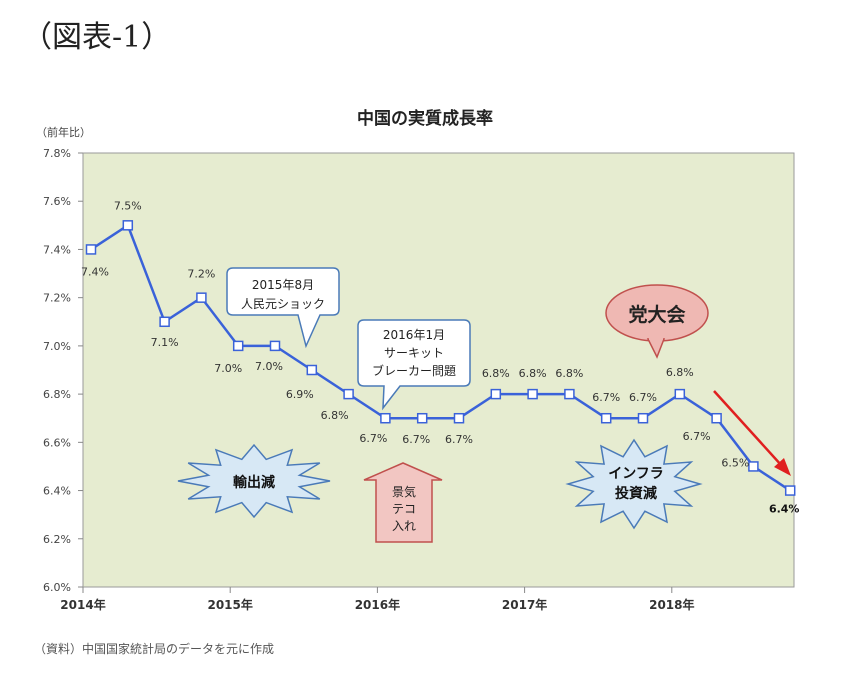  What do you see at coordinates (414, 335) in the screenshot?
I see `callout-circuit-breaker-text: 2016年1月` at bounding box center [414, 335].